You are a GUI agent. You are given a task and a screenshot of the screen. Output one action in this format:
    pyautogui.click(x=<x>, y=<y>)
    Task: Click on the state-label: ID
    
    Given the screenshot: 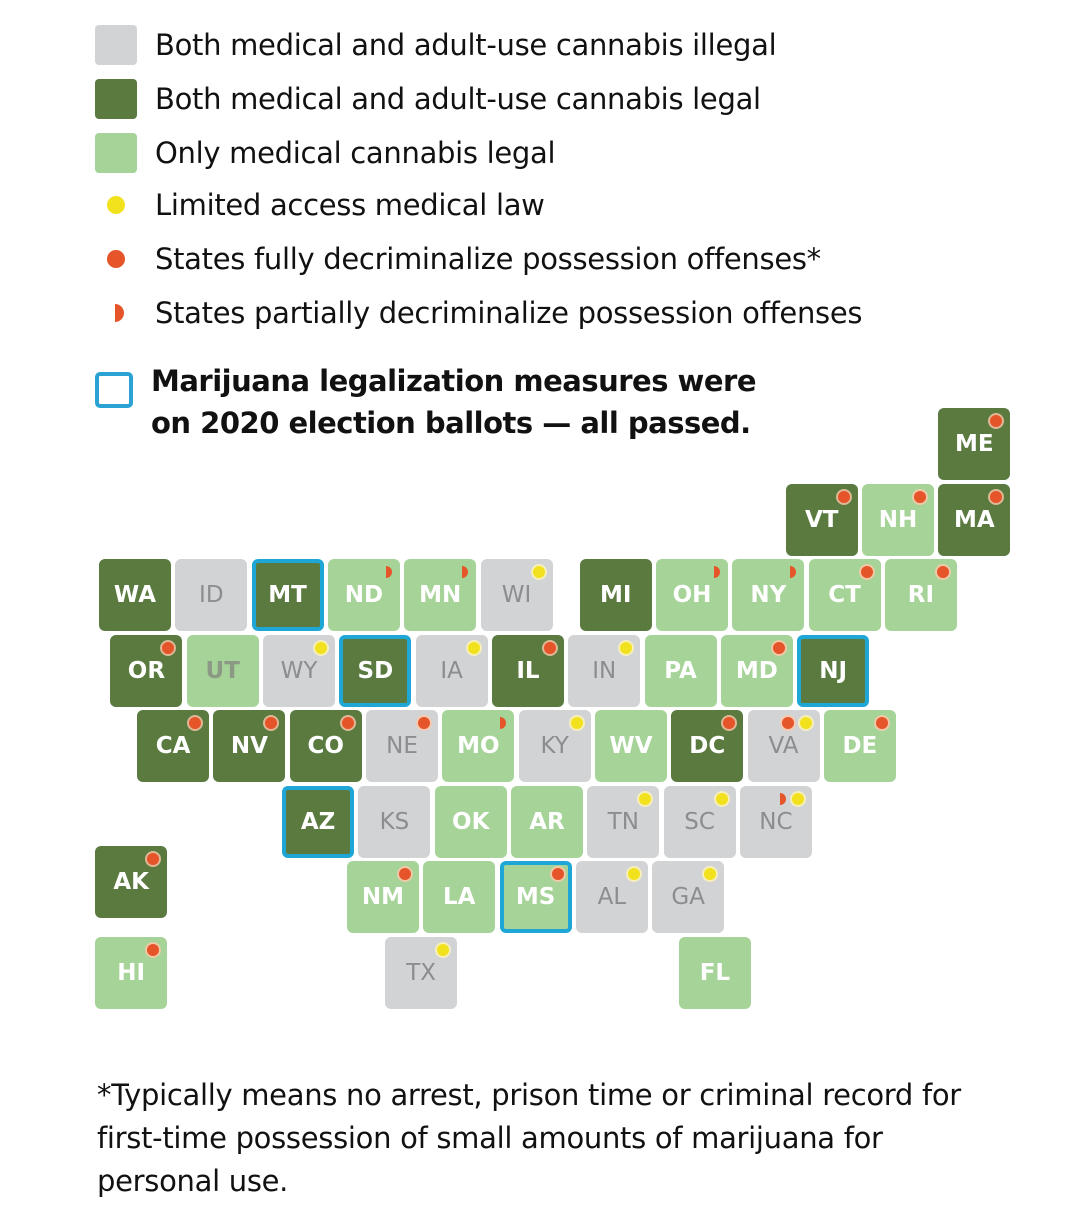 What is the action you would take?
    pyautogui.click(x=211, y=595)
    